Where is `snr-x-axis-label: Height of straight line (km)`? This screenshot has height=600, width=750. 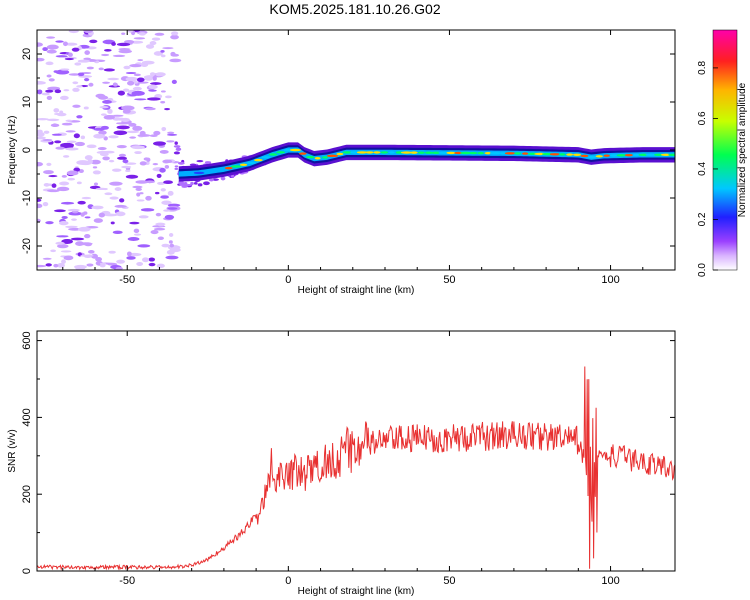 snr-x-axis-label: Height of straight line (km) is located at coordinates (356, 591).